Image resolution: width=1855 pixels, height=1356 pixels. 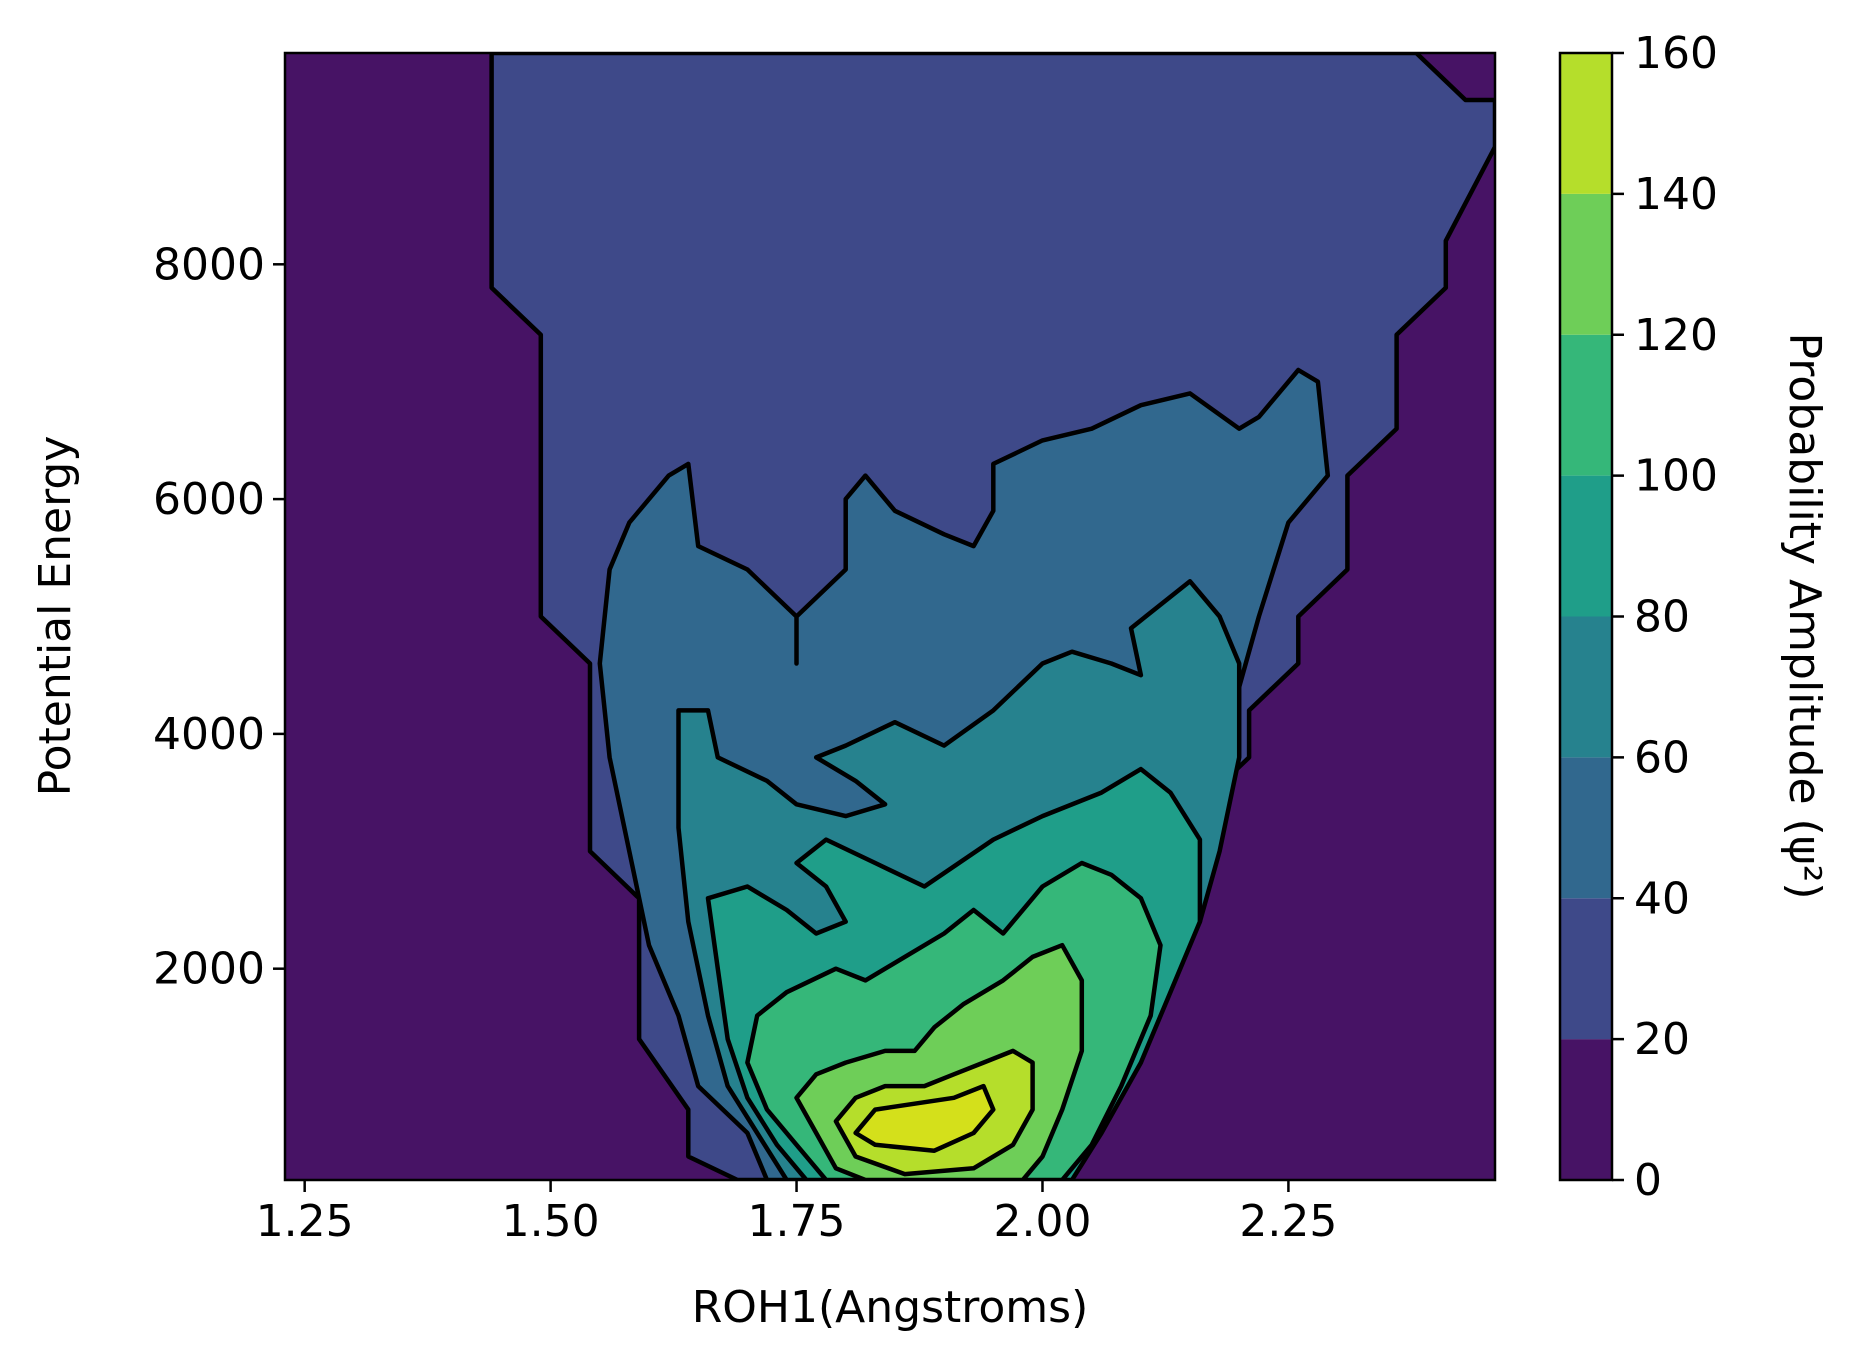 What do you see at coordinates (551, 1221) in the screenshot?
I see `x-tick-label: 1.50` at bounding box center [551, 1221].